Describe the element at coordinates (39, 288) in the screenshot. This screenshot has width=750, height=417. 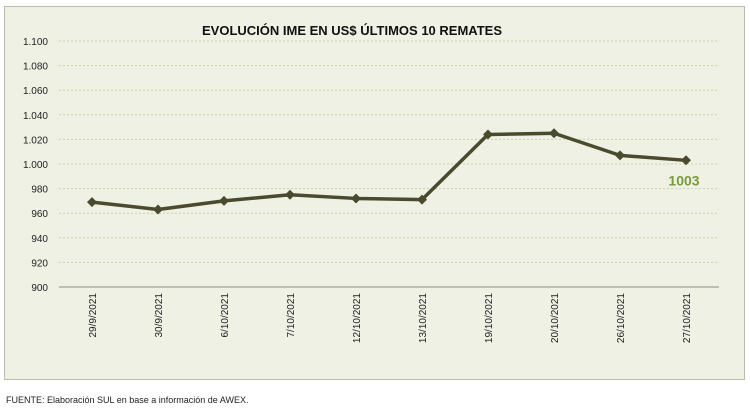
I see `y-tick-label: 900` at that location.